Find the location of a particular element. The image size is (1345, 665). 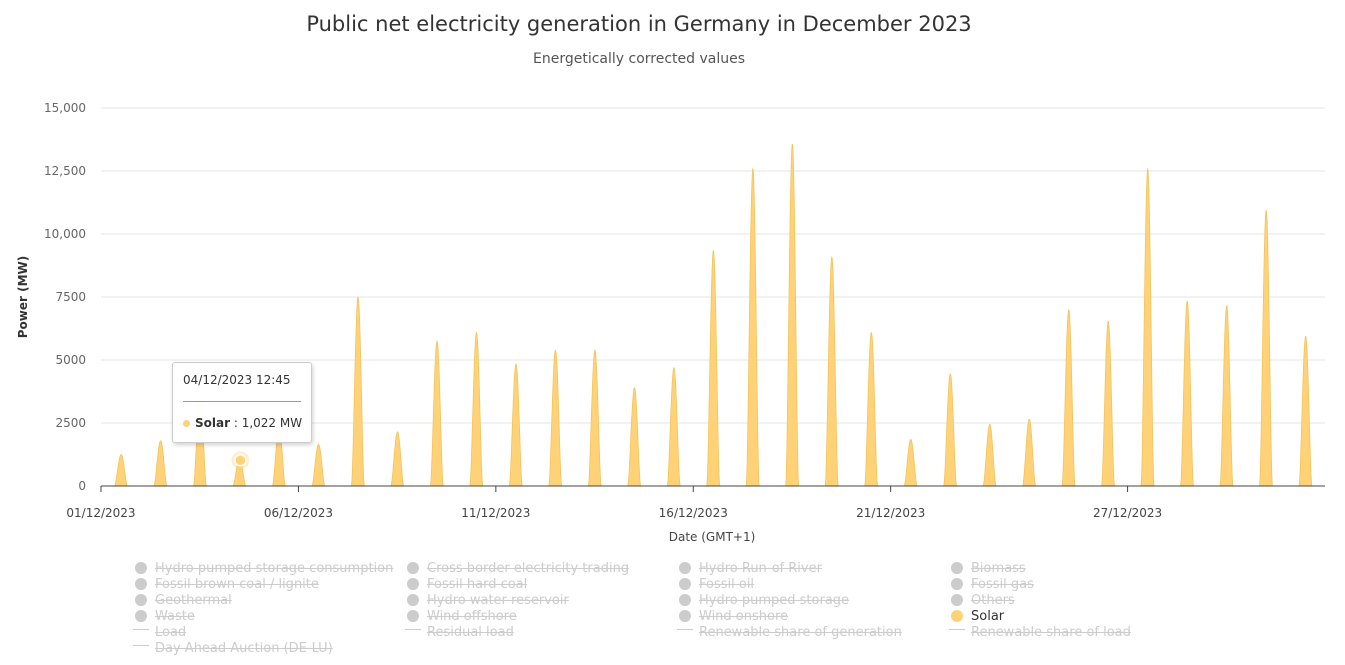

legend-item-label: Cross border electricity trading is located at coordinates (528, 568).